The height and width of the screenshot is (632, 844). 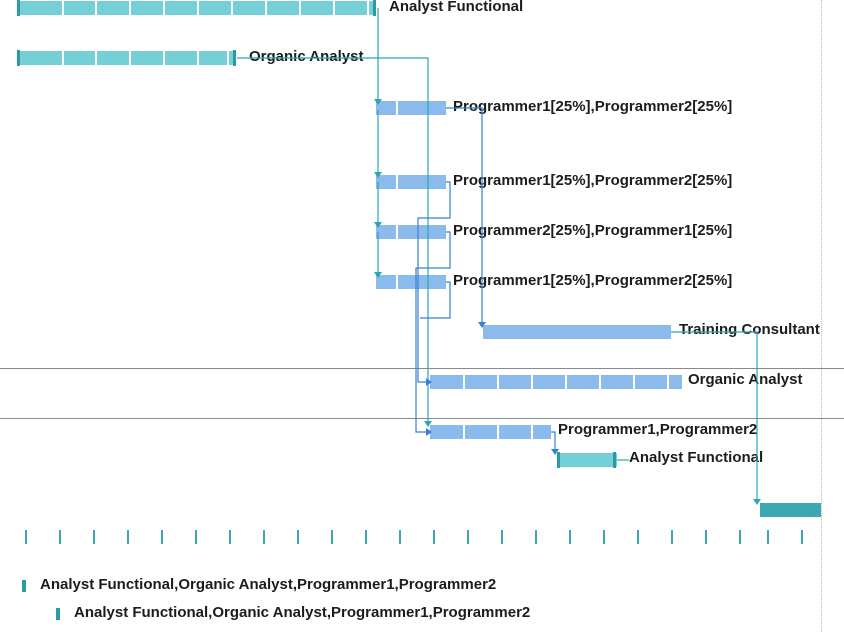 I want to click on link-training-to-summary, so click(x=714, y=415).